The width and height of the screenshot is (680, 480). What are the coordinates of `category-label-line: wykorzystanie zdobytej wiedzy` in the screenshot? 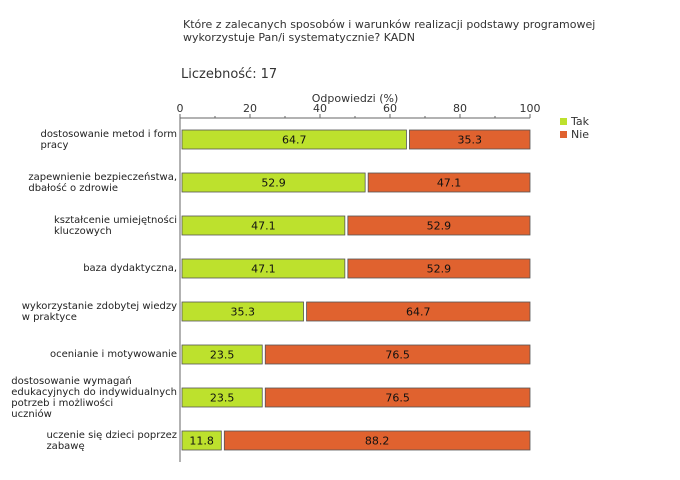 It's located at (99, 306).